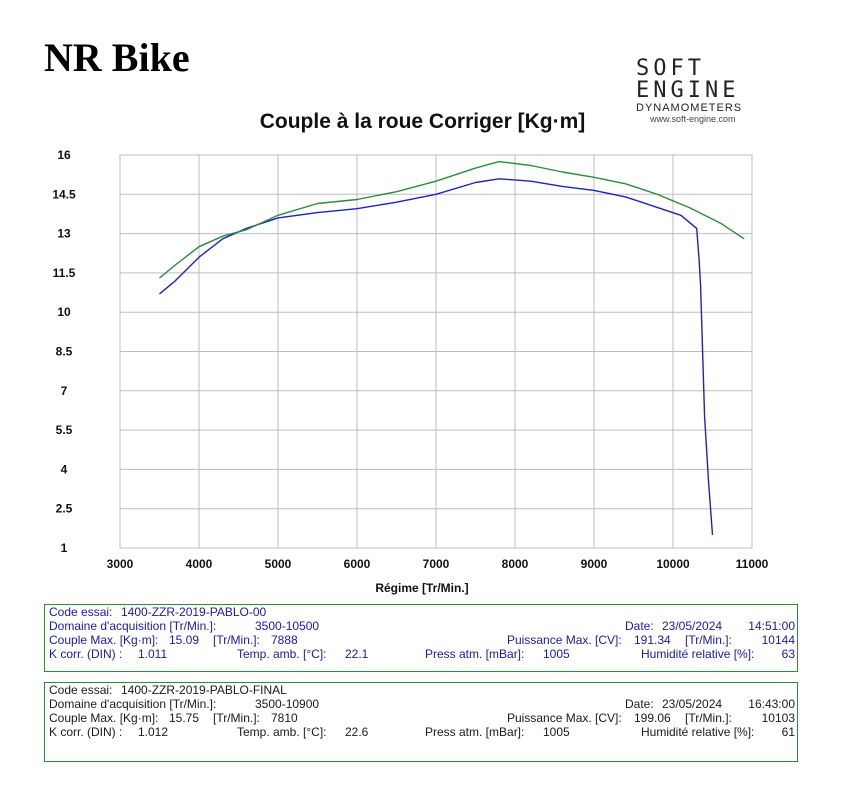 This screenshot has width=845, height=803. What do you see at coordinates (184, 640) in the screenshot?
I see `torque-value: 15.09` at bounding box center [184, 640].